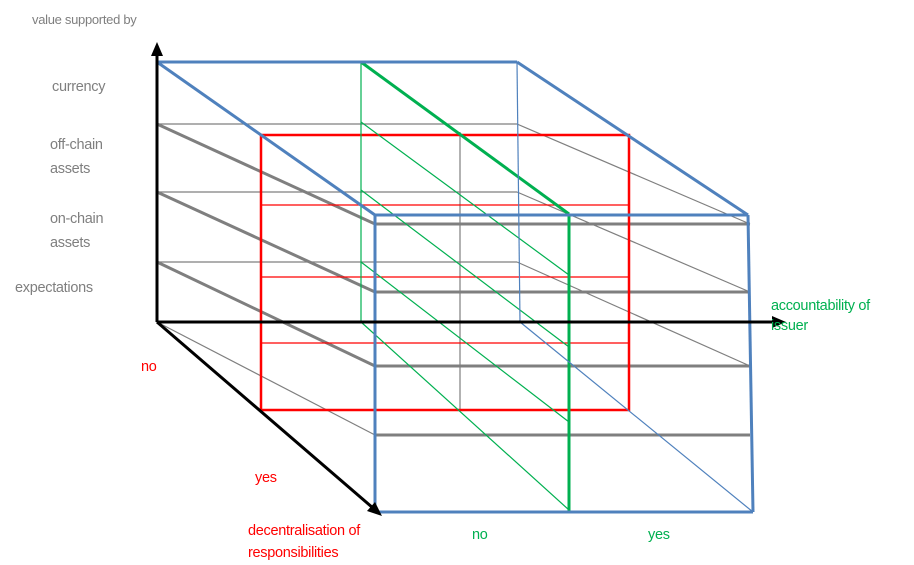 The height and width of the screenshot is (565, 914). Describe the element at coordinates (659, 535) in the screenshot. I see `horizontal-value-yes: yes` at that location.